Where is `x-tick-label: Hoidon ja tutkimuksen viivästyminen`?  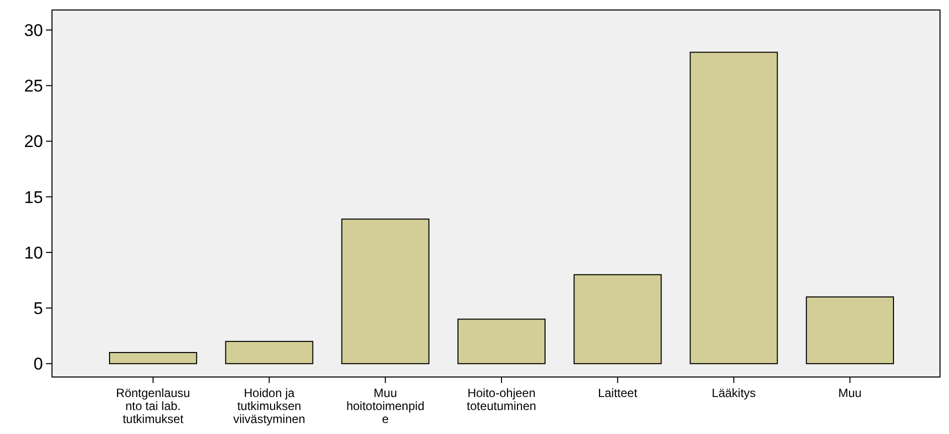
x-tick-label: Hoidon ja tutkimuksen viivästyminen is located at coordinates (269, 406).